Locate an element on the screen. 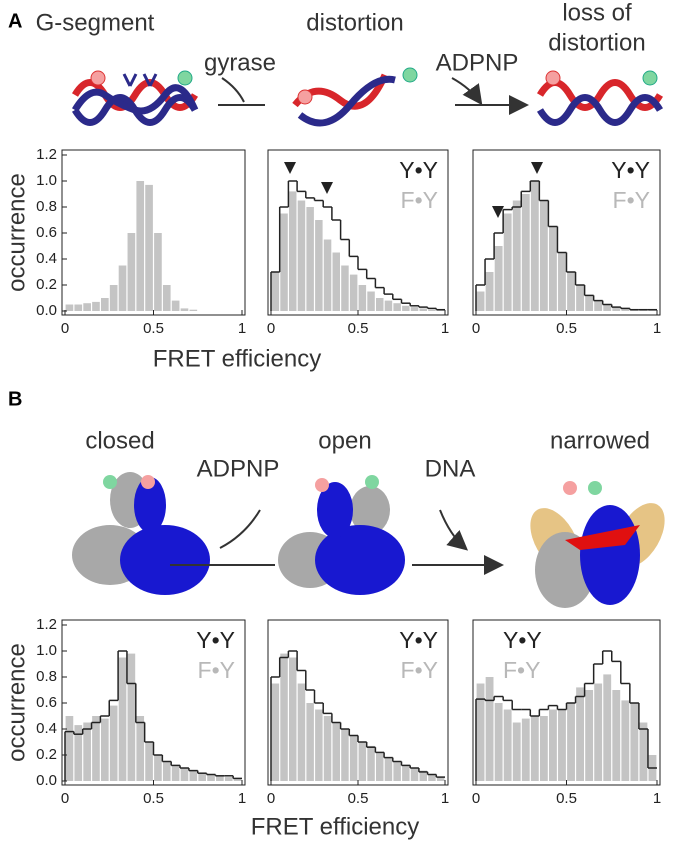 Image resolution: width=675 pixels, height=845 pixels. illustrations-b is located at coordinates (368, 540).